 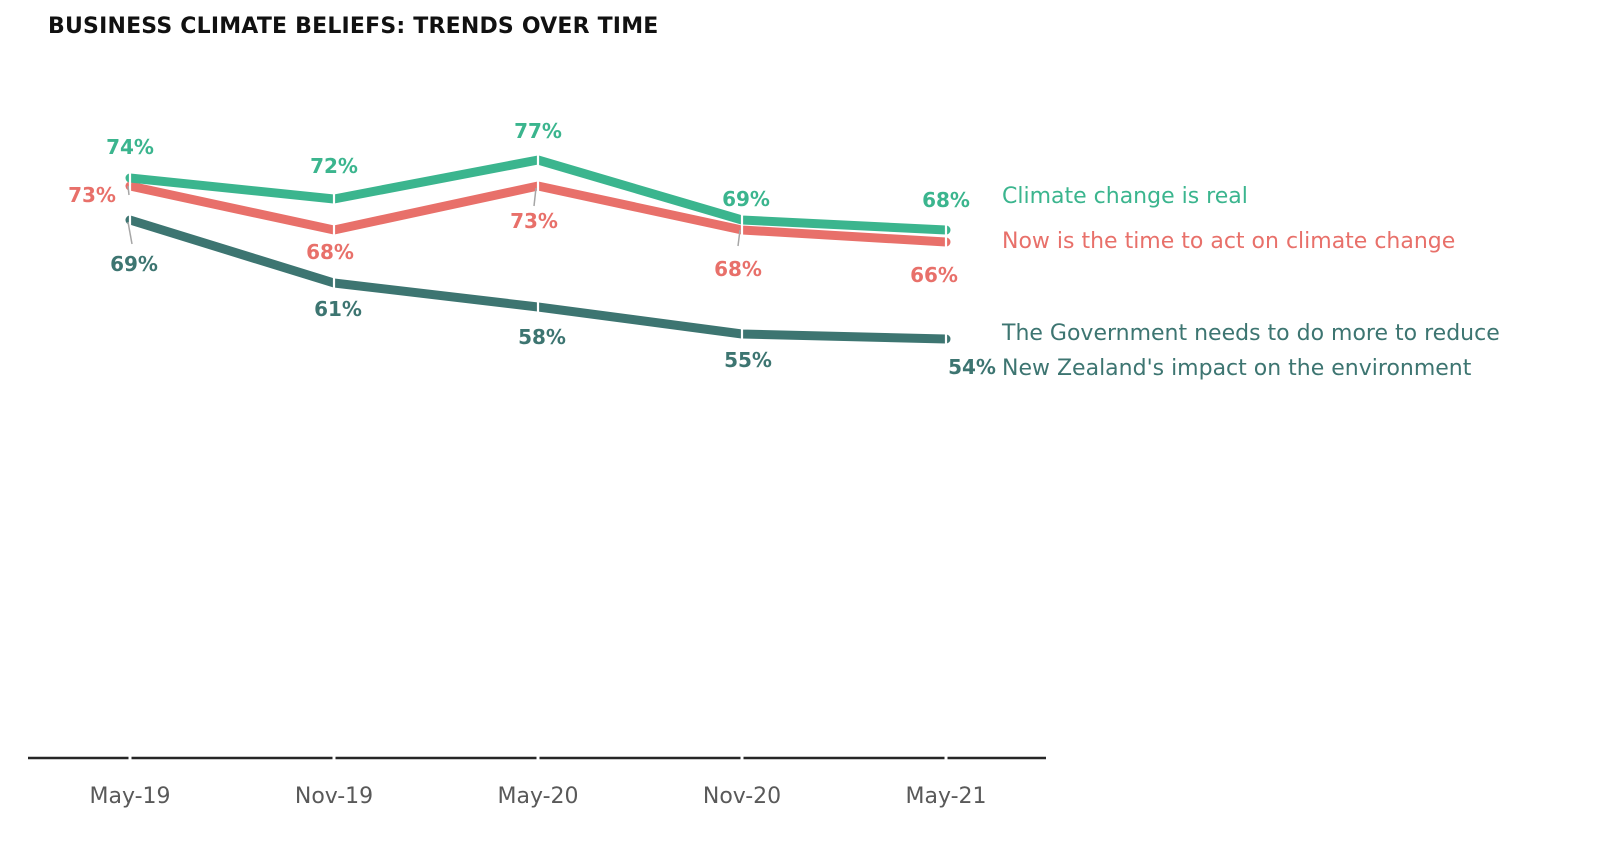 What do you see at coordinates (1228, 241) in the screenshot?
I see `legend-entry: Now is the time to act on climate change` at bounding box center [1228, 241].